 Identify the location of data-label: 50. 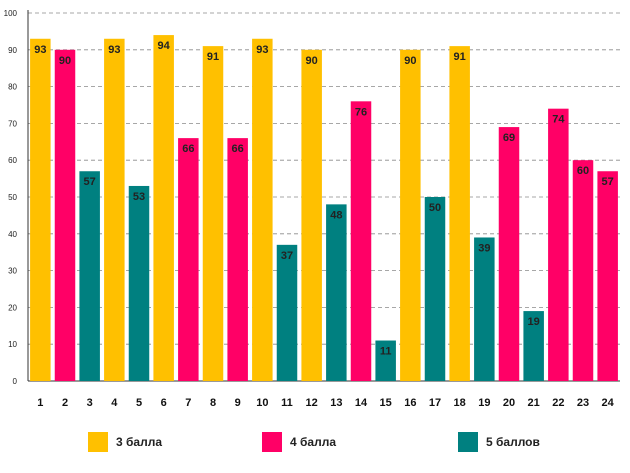
(435, 208).